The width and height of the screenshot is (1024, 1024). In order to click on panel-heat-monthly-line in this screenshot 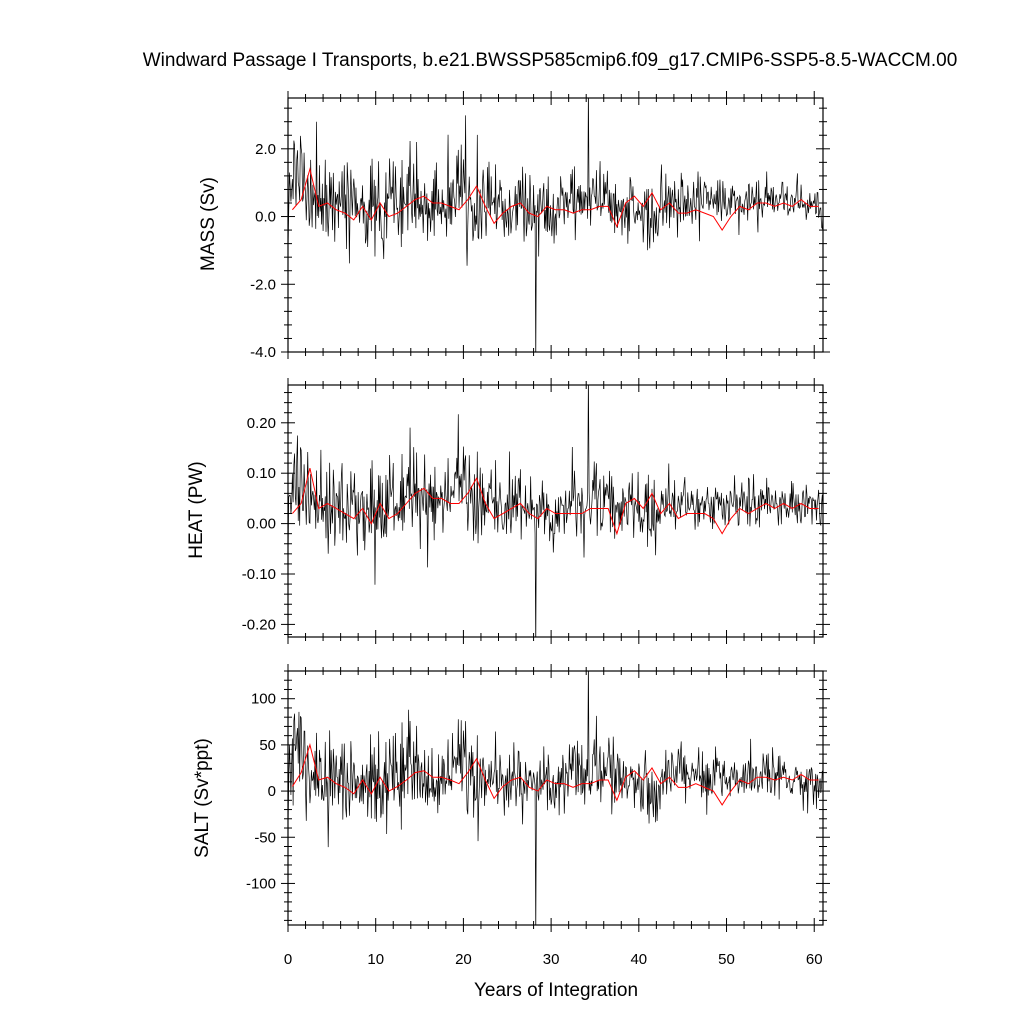, I will do `click(555, 511)`.